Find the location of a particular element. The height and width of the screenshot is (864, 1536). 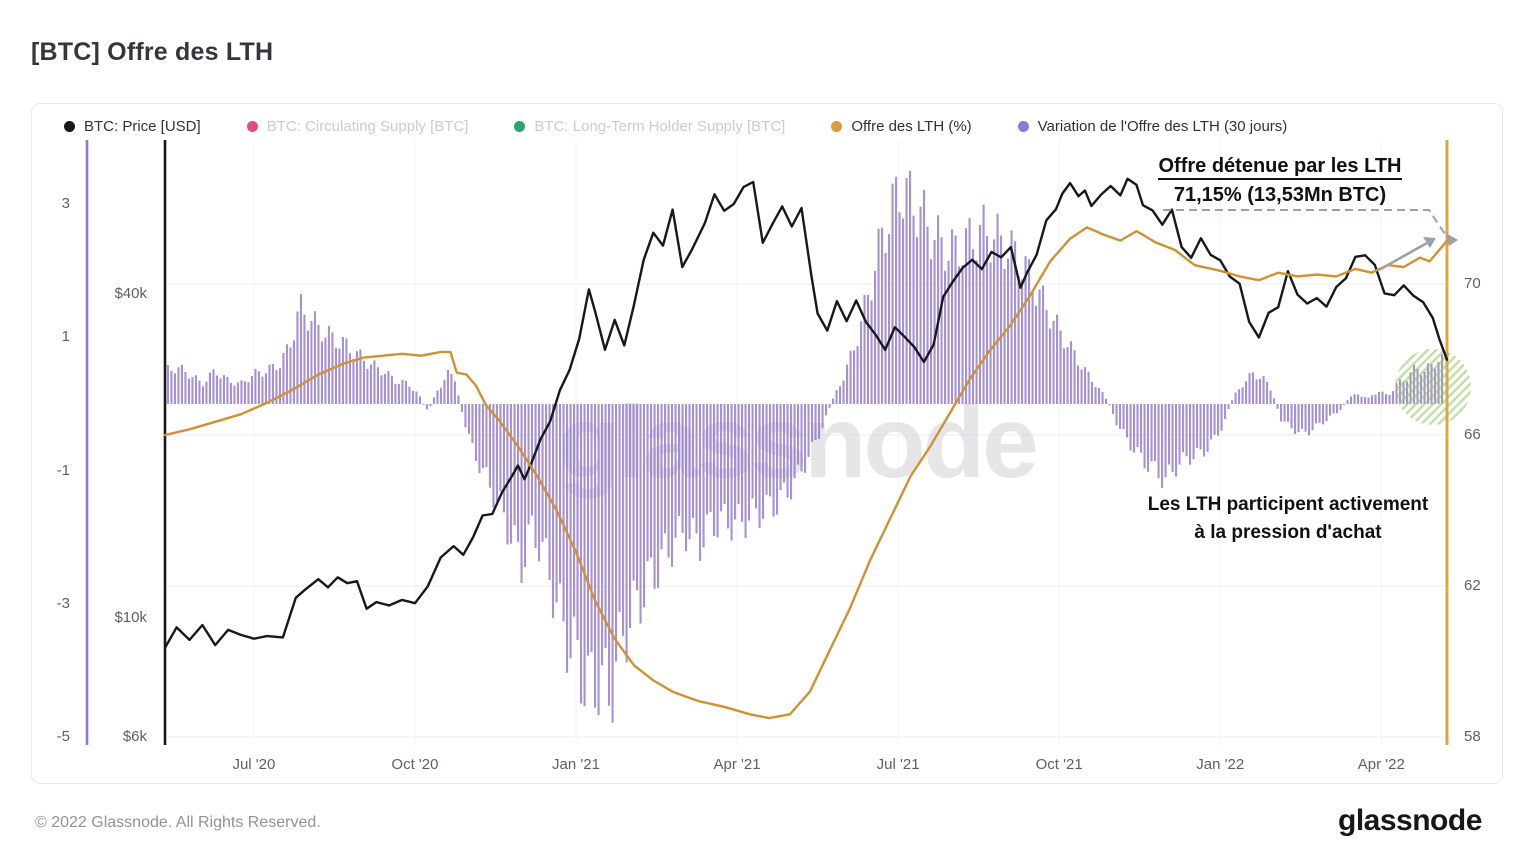

pct-axis-tick: 58 is located at coordinates (1472, 736).